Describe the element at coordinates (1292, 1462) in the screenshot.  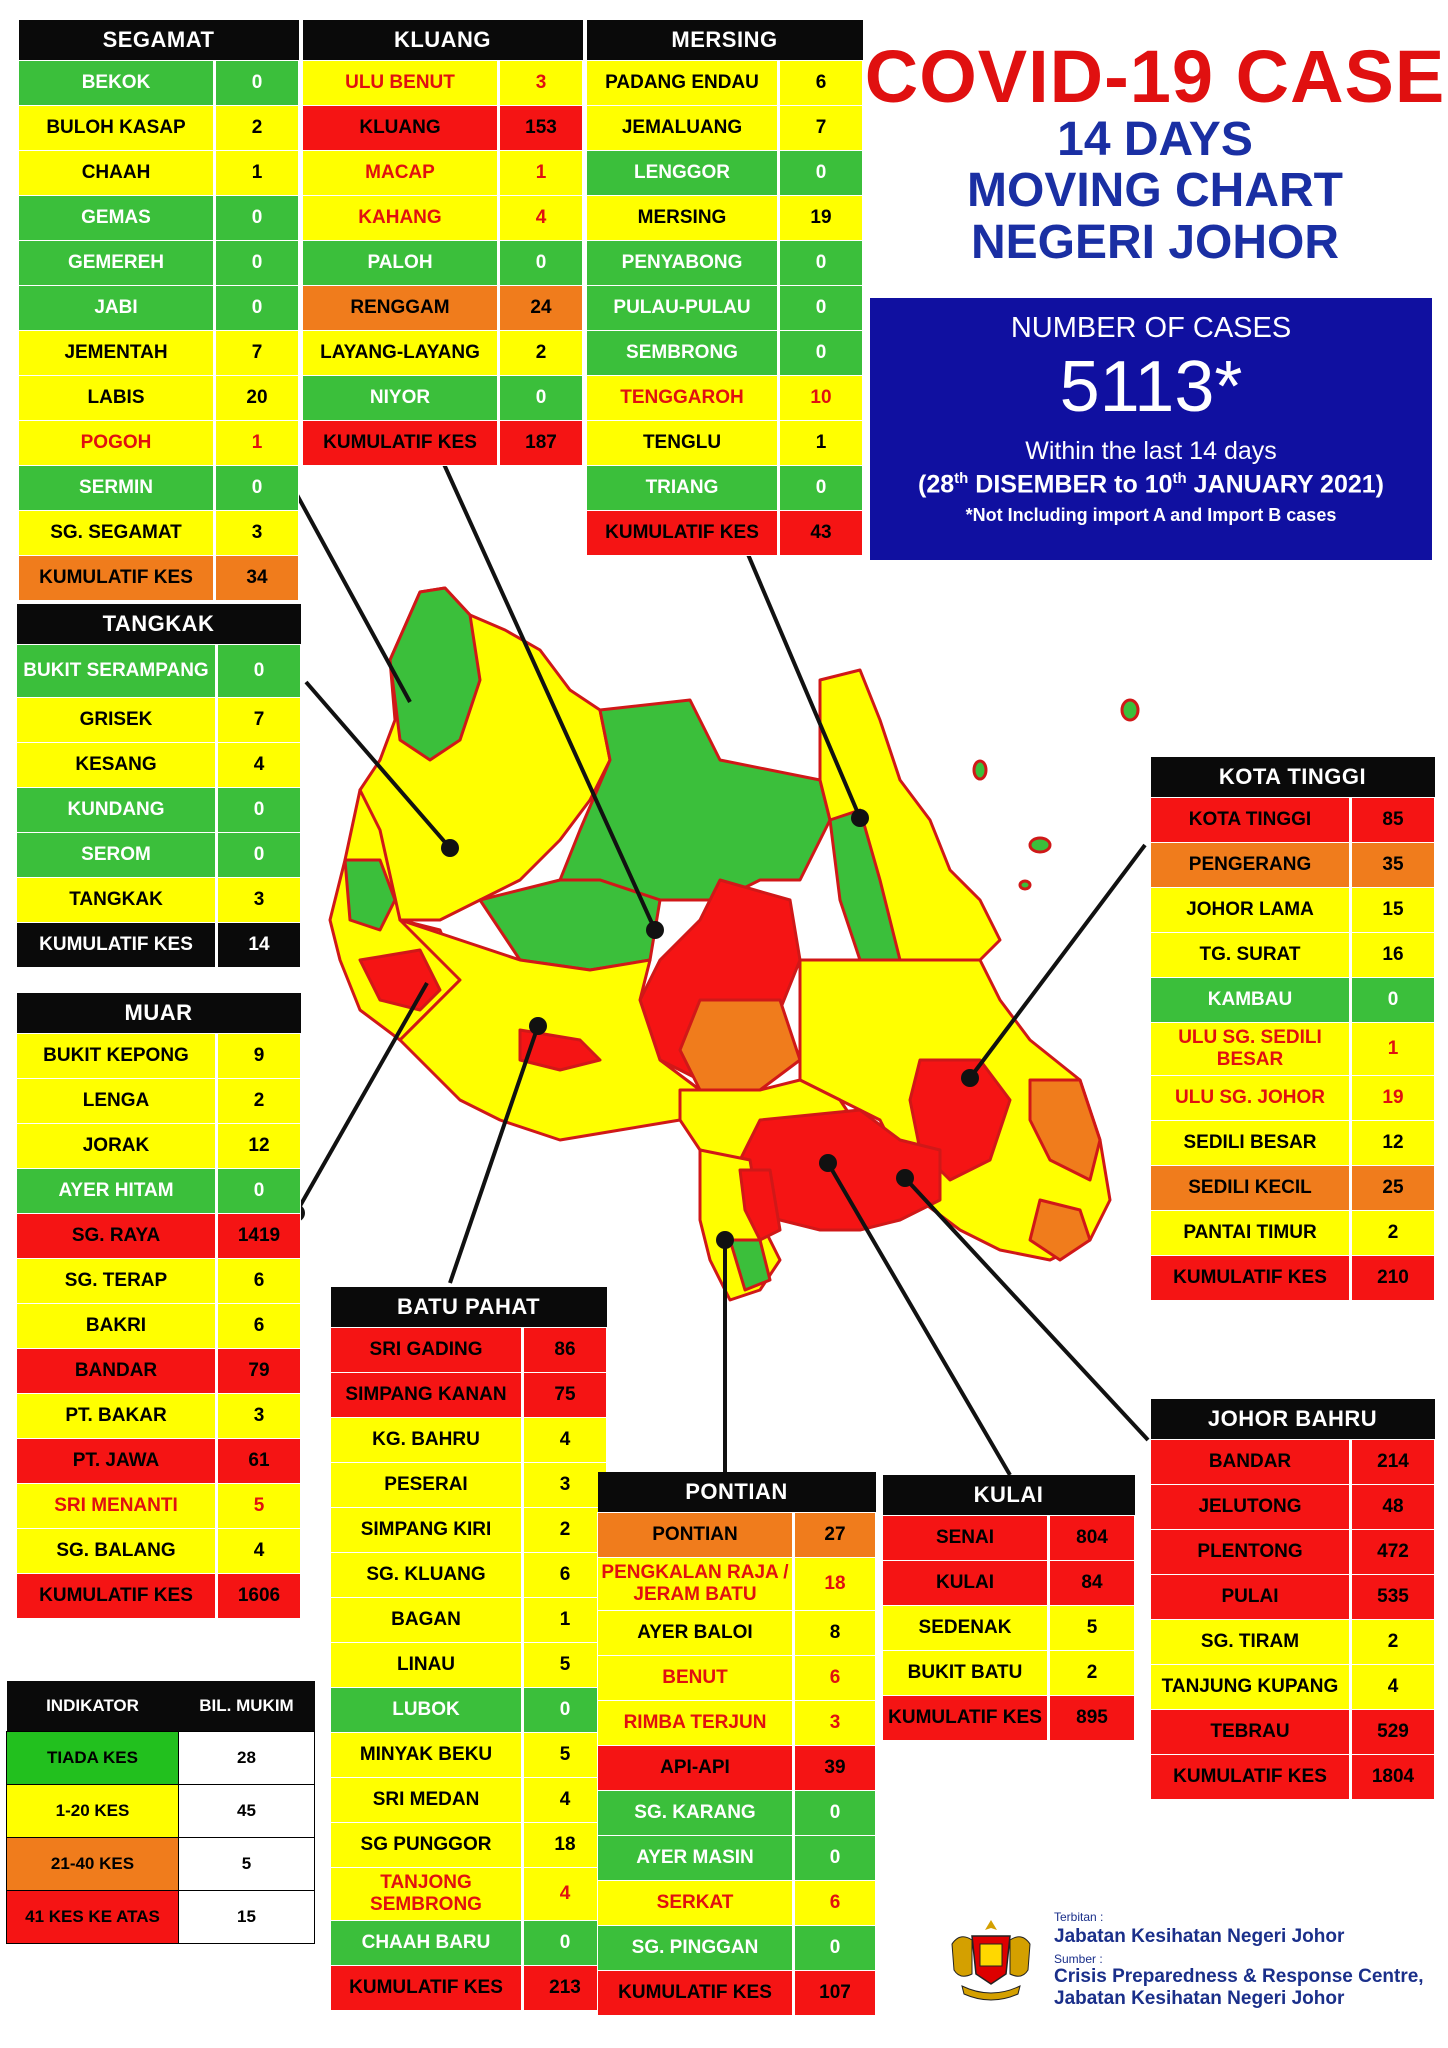
I see `table-row: BANDAR 214` at that location.